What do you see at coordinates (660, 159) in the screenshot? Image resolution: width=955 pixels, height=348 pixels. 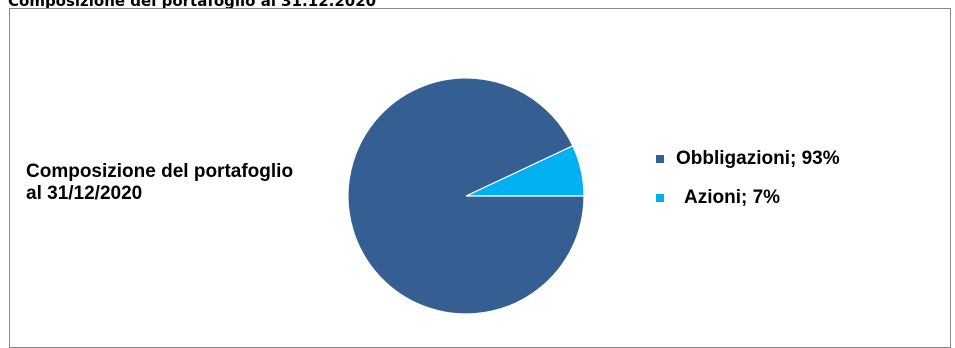 I see `legend-swatch-obbligazioni` at bounding box center [660, 159].